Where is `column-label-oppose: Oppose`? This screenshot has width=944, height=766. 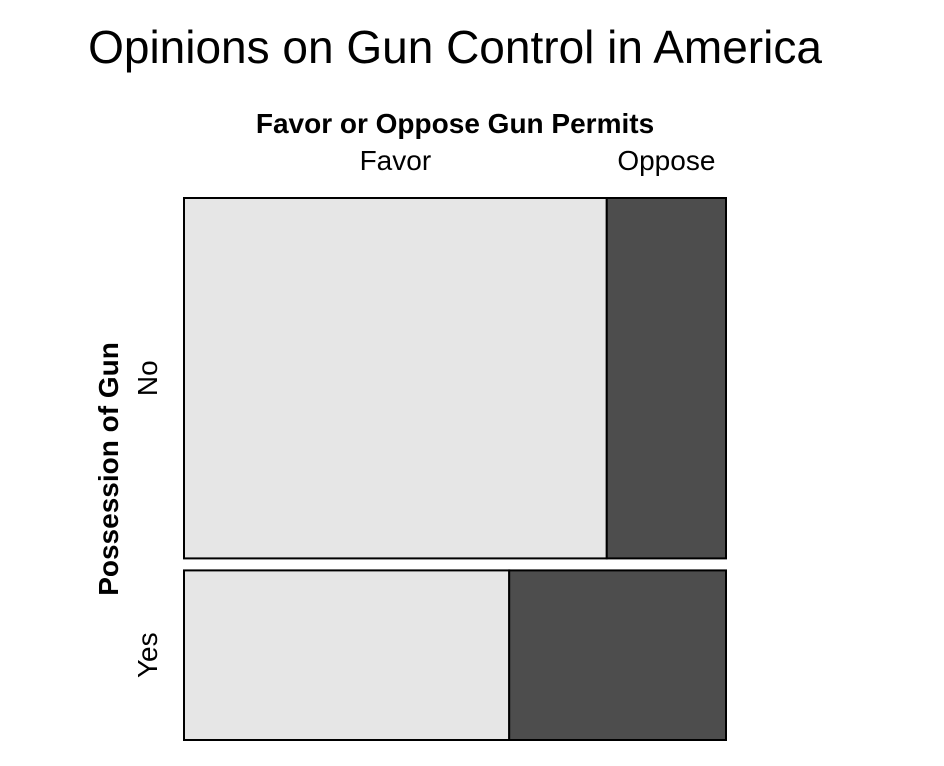 column-label-oppose: Oppose is located at coordinates (666, 160).